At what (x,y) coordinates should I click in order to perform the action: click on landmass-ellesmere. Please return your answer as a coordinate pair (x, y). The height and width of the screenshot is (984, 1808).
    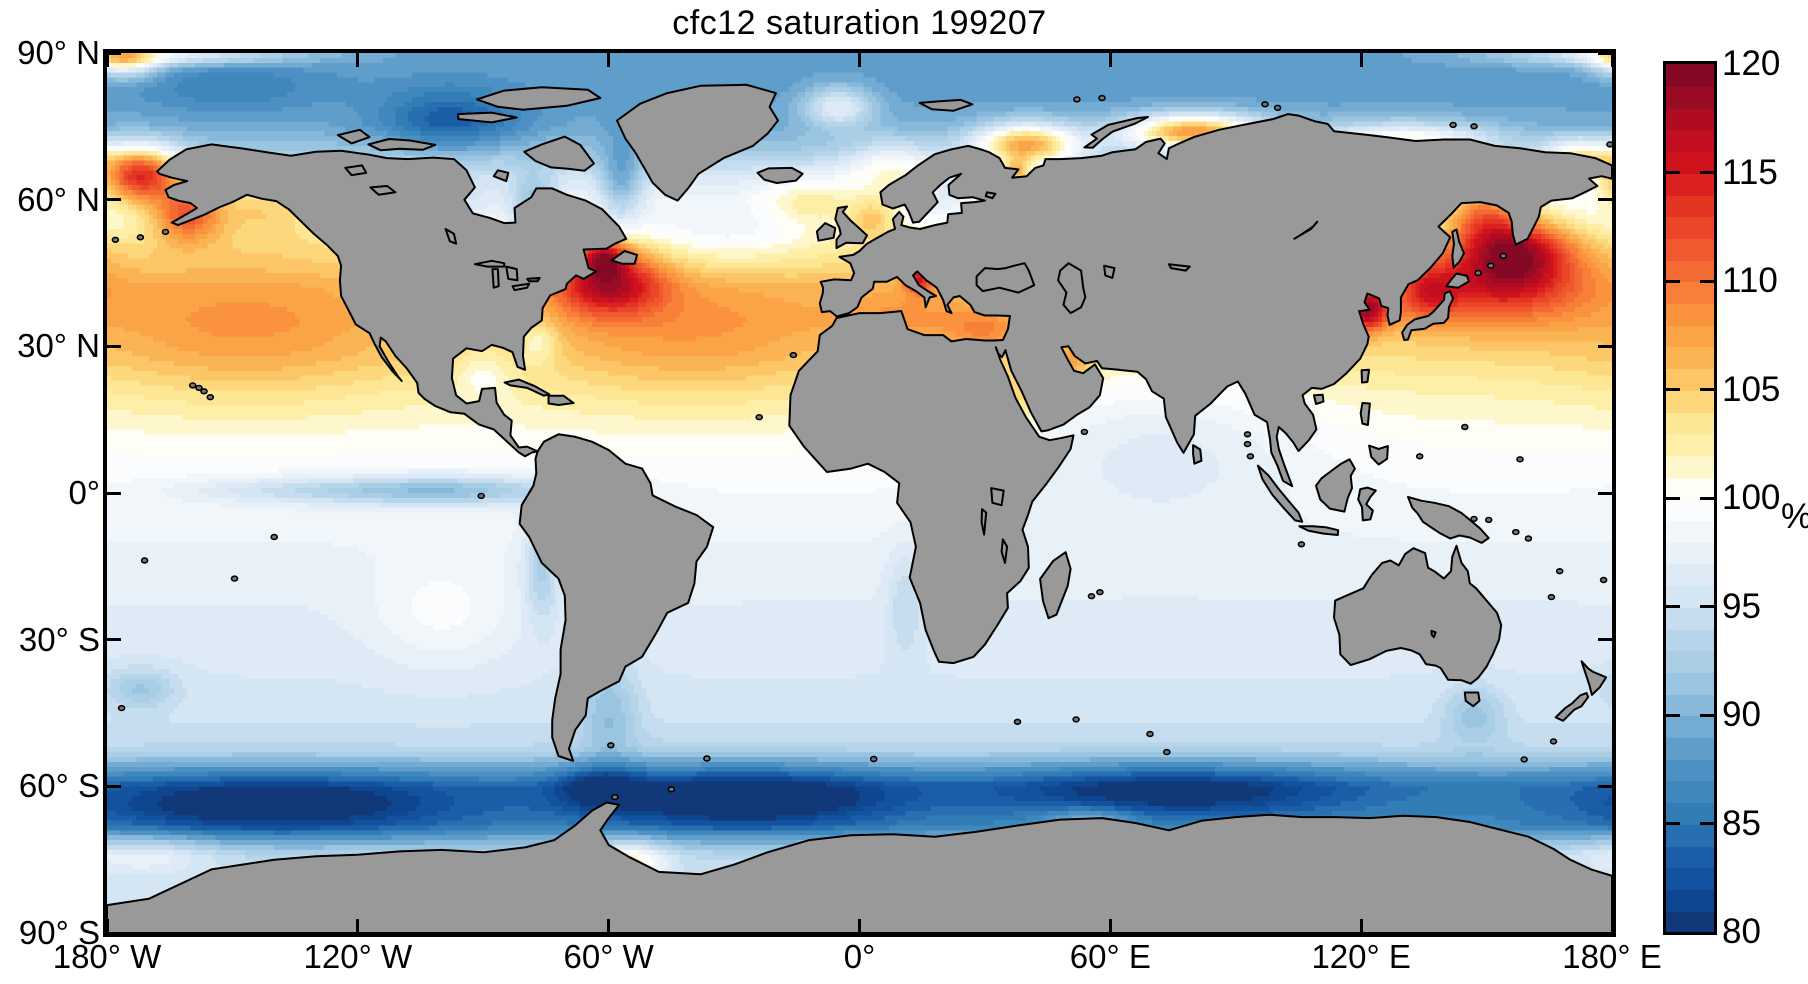
    Looking at the image, I should click on (539, 98).